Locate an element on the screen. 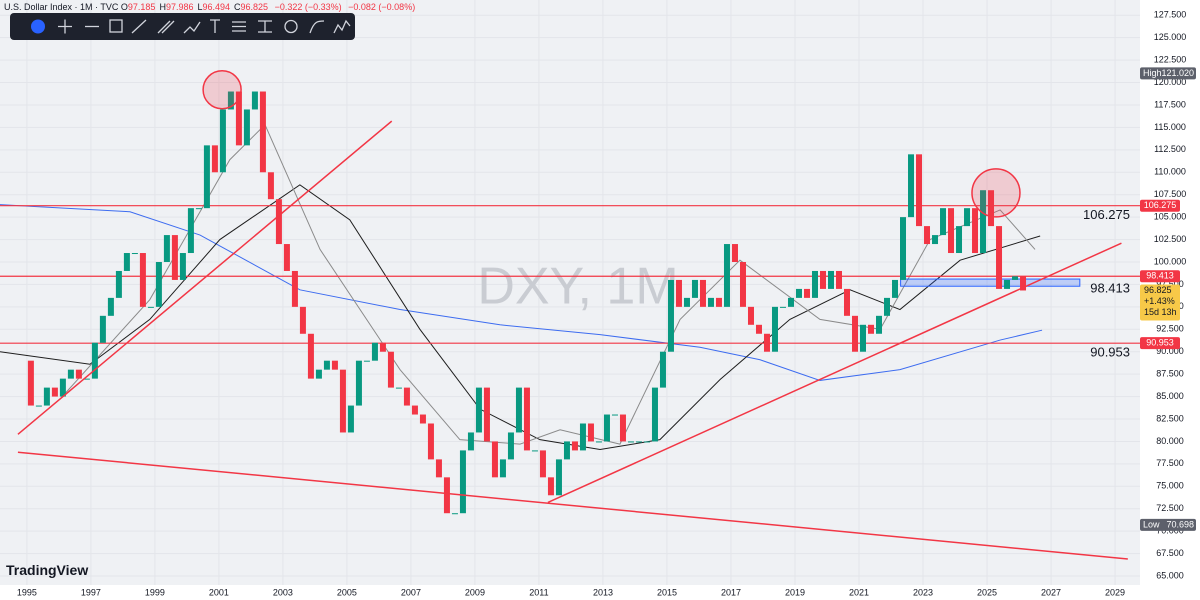 The height and width of the screenshot is (600, 1200). x-tick-label: 2011 is located at coordinates (538, 592).